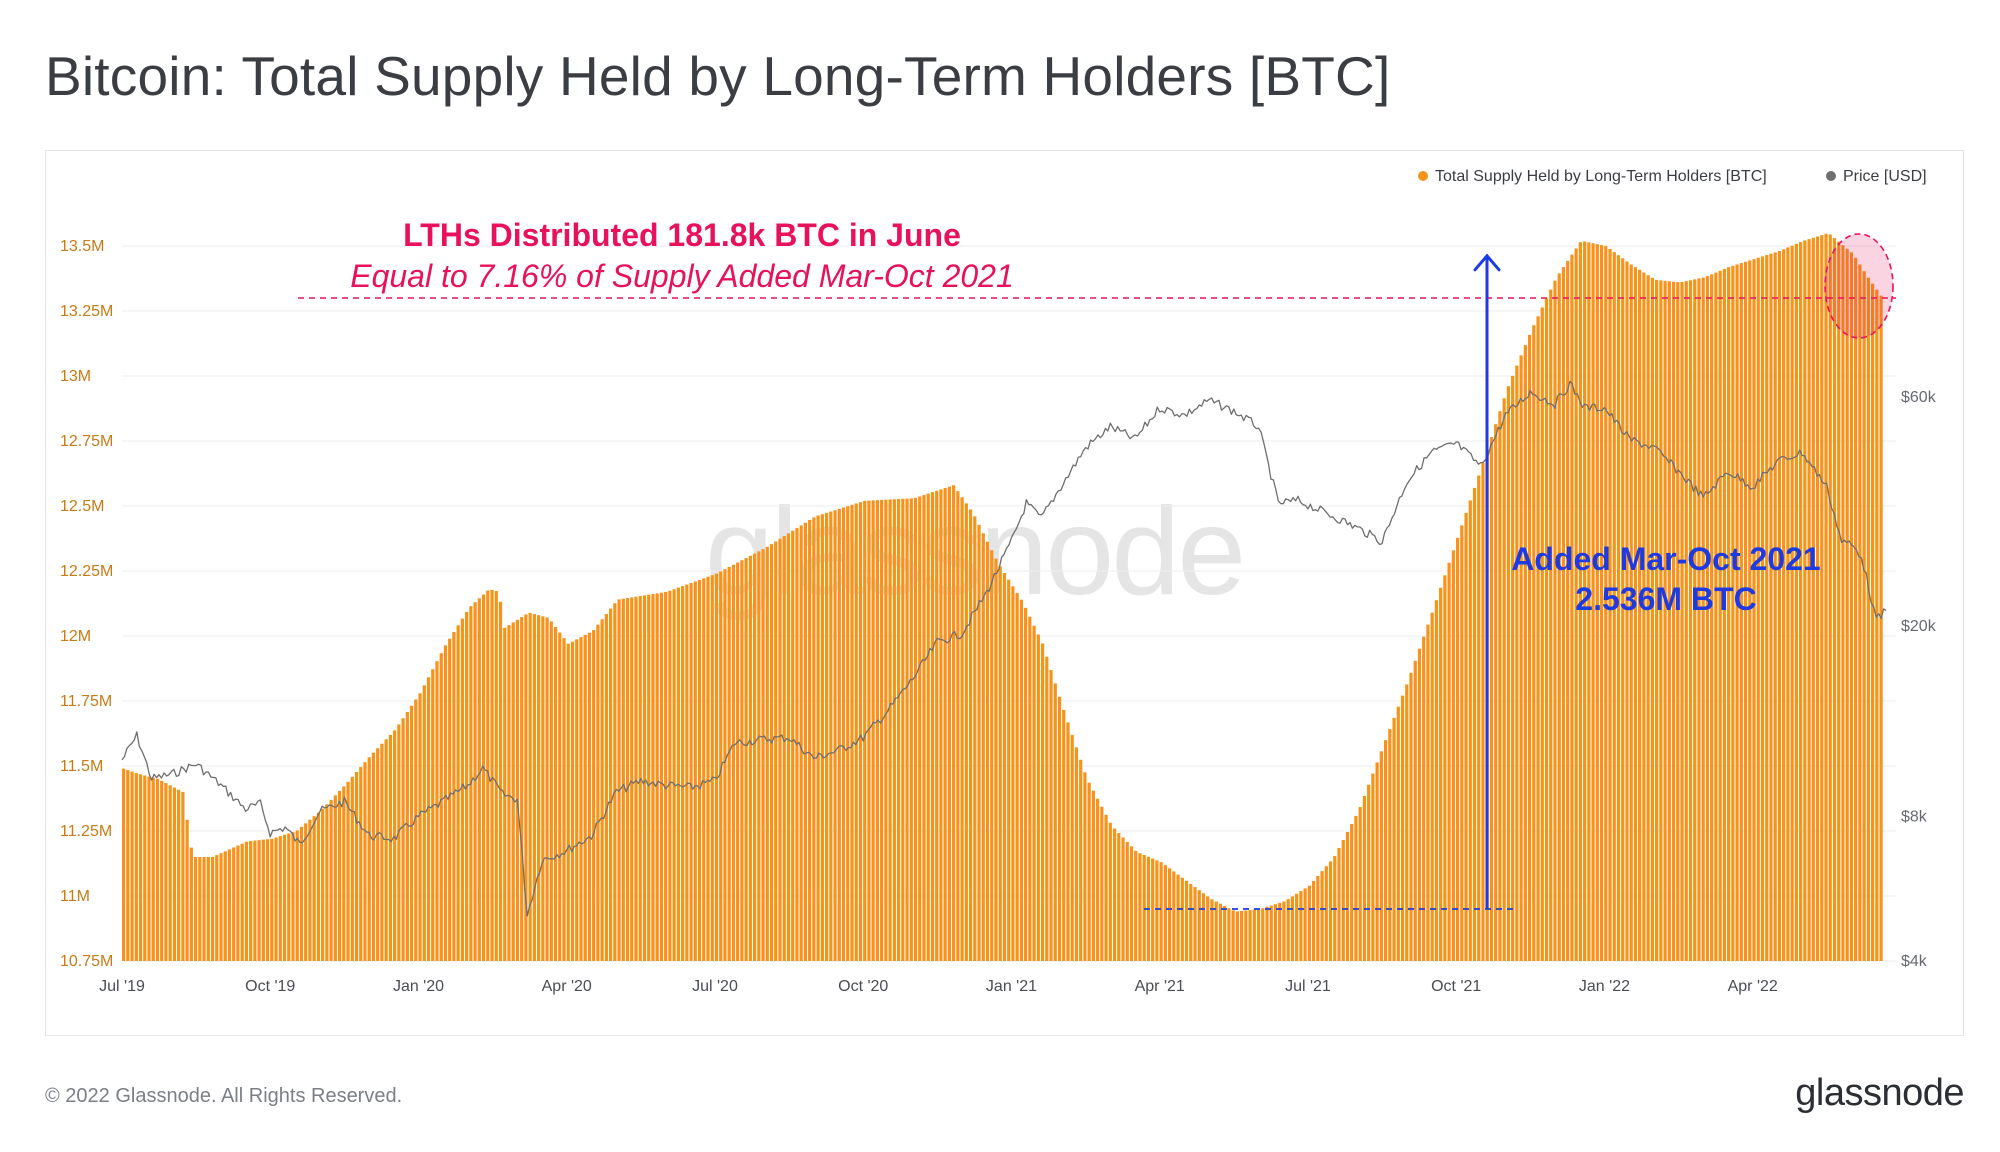 The height and width of the screenshot is (1152, 2000). Describe the element at coordinates (75, 896) in the screenshot. I see `y-left-tick-label: 11M` at that location.